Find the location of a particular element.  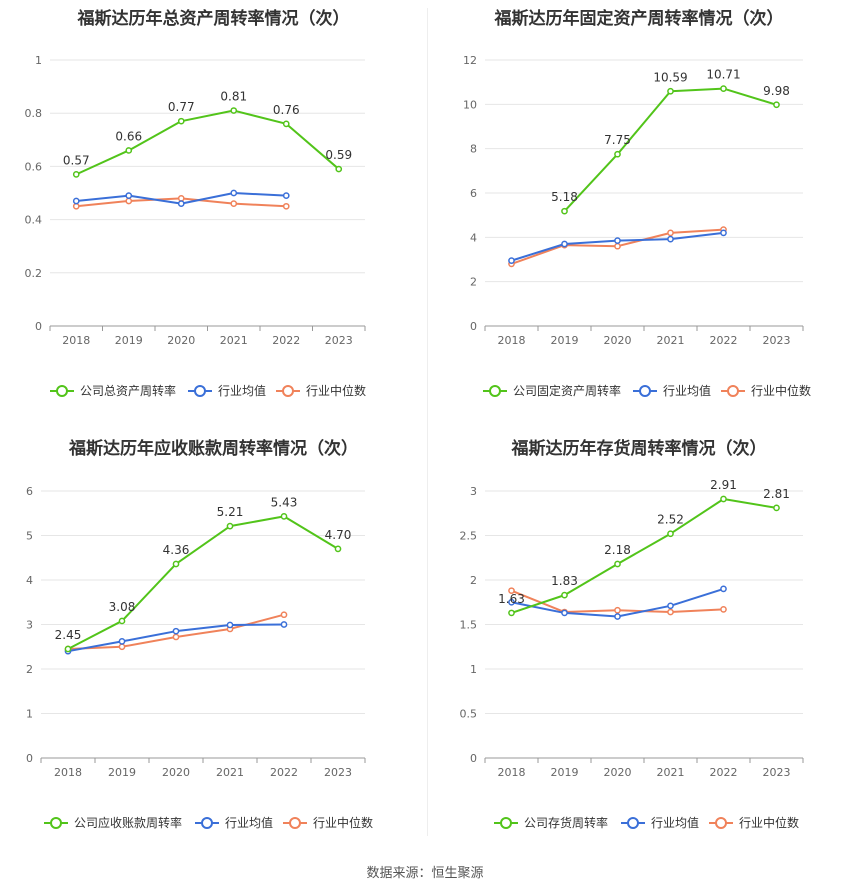

y-tick-label: 5 is located at coordinates (29, 536).